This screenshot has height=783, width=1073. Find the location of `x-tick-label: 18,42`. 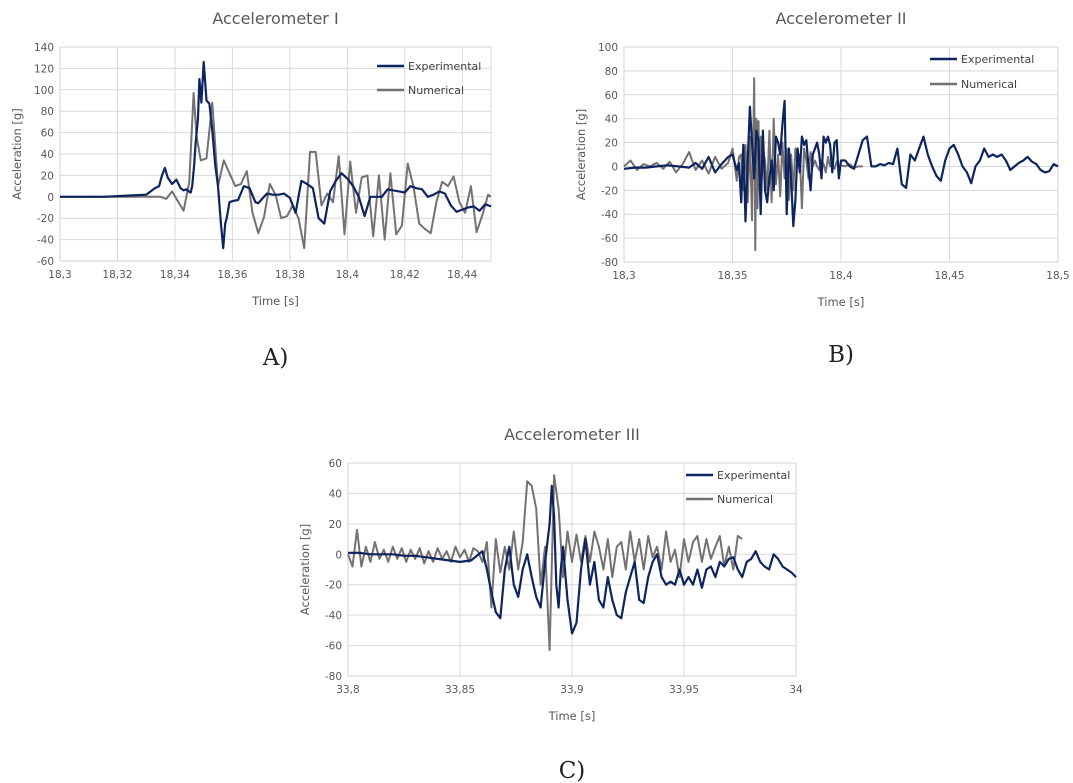

x-tick-label: 18,42 is located at coordinates (405, 275).